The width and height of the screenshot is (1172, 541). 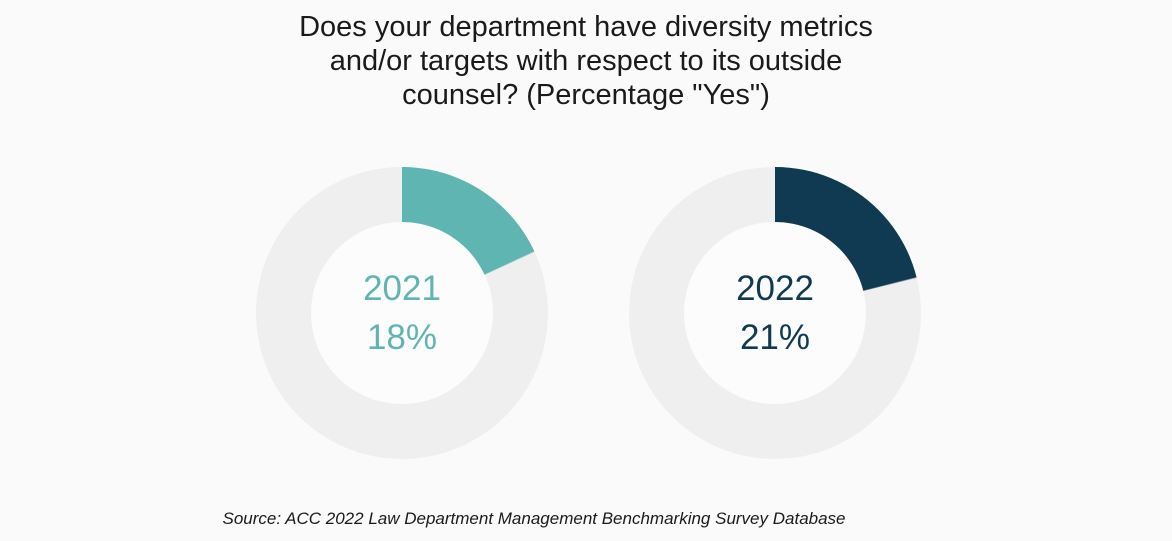 I want to click on year-label-2022: 2022, so click(x=775, y=288).